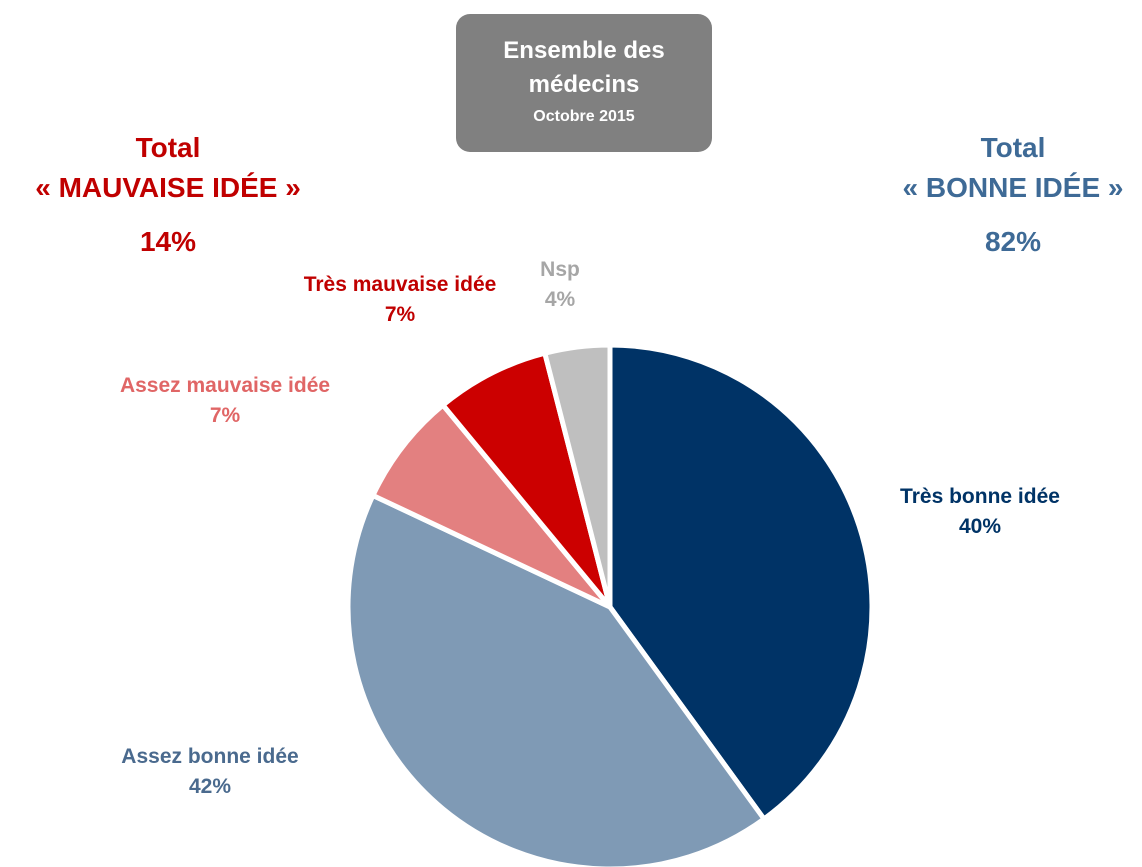 This screenshot has height=867, width=1142. I want to click on total-value: 14%, so click(168, 241).